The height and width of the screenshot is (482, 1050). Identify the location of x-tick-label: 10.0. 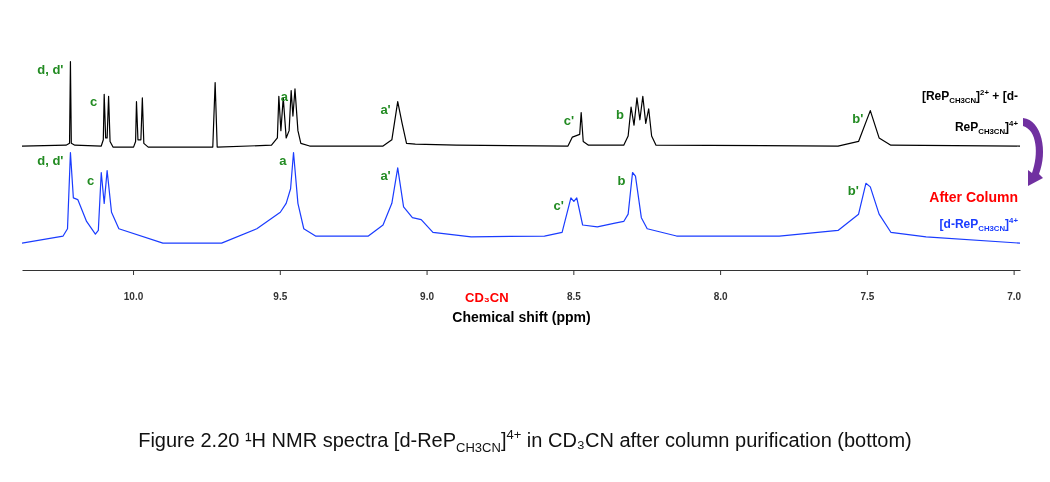
(133, 296).